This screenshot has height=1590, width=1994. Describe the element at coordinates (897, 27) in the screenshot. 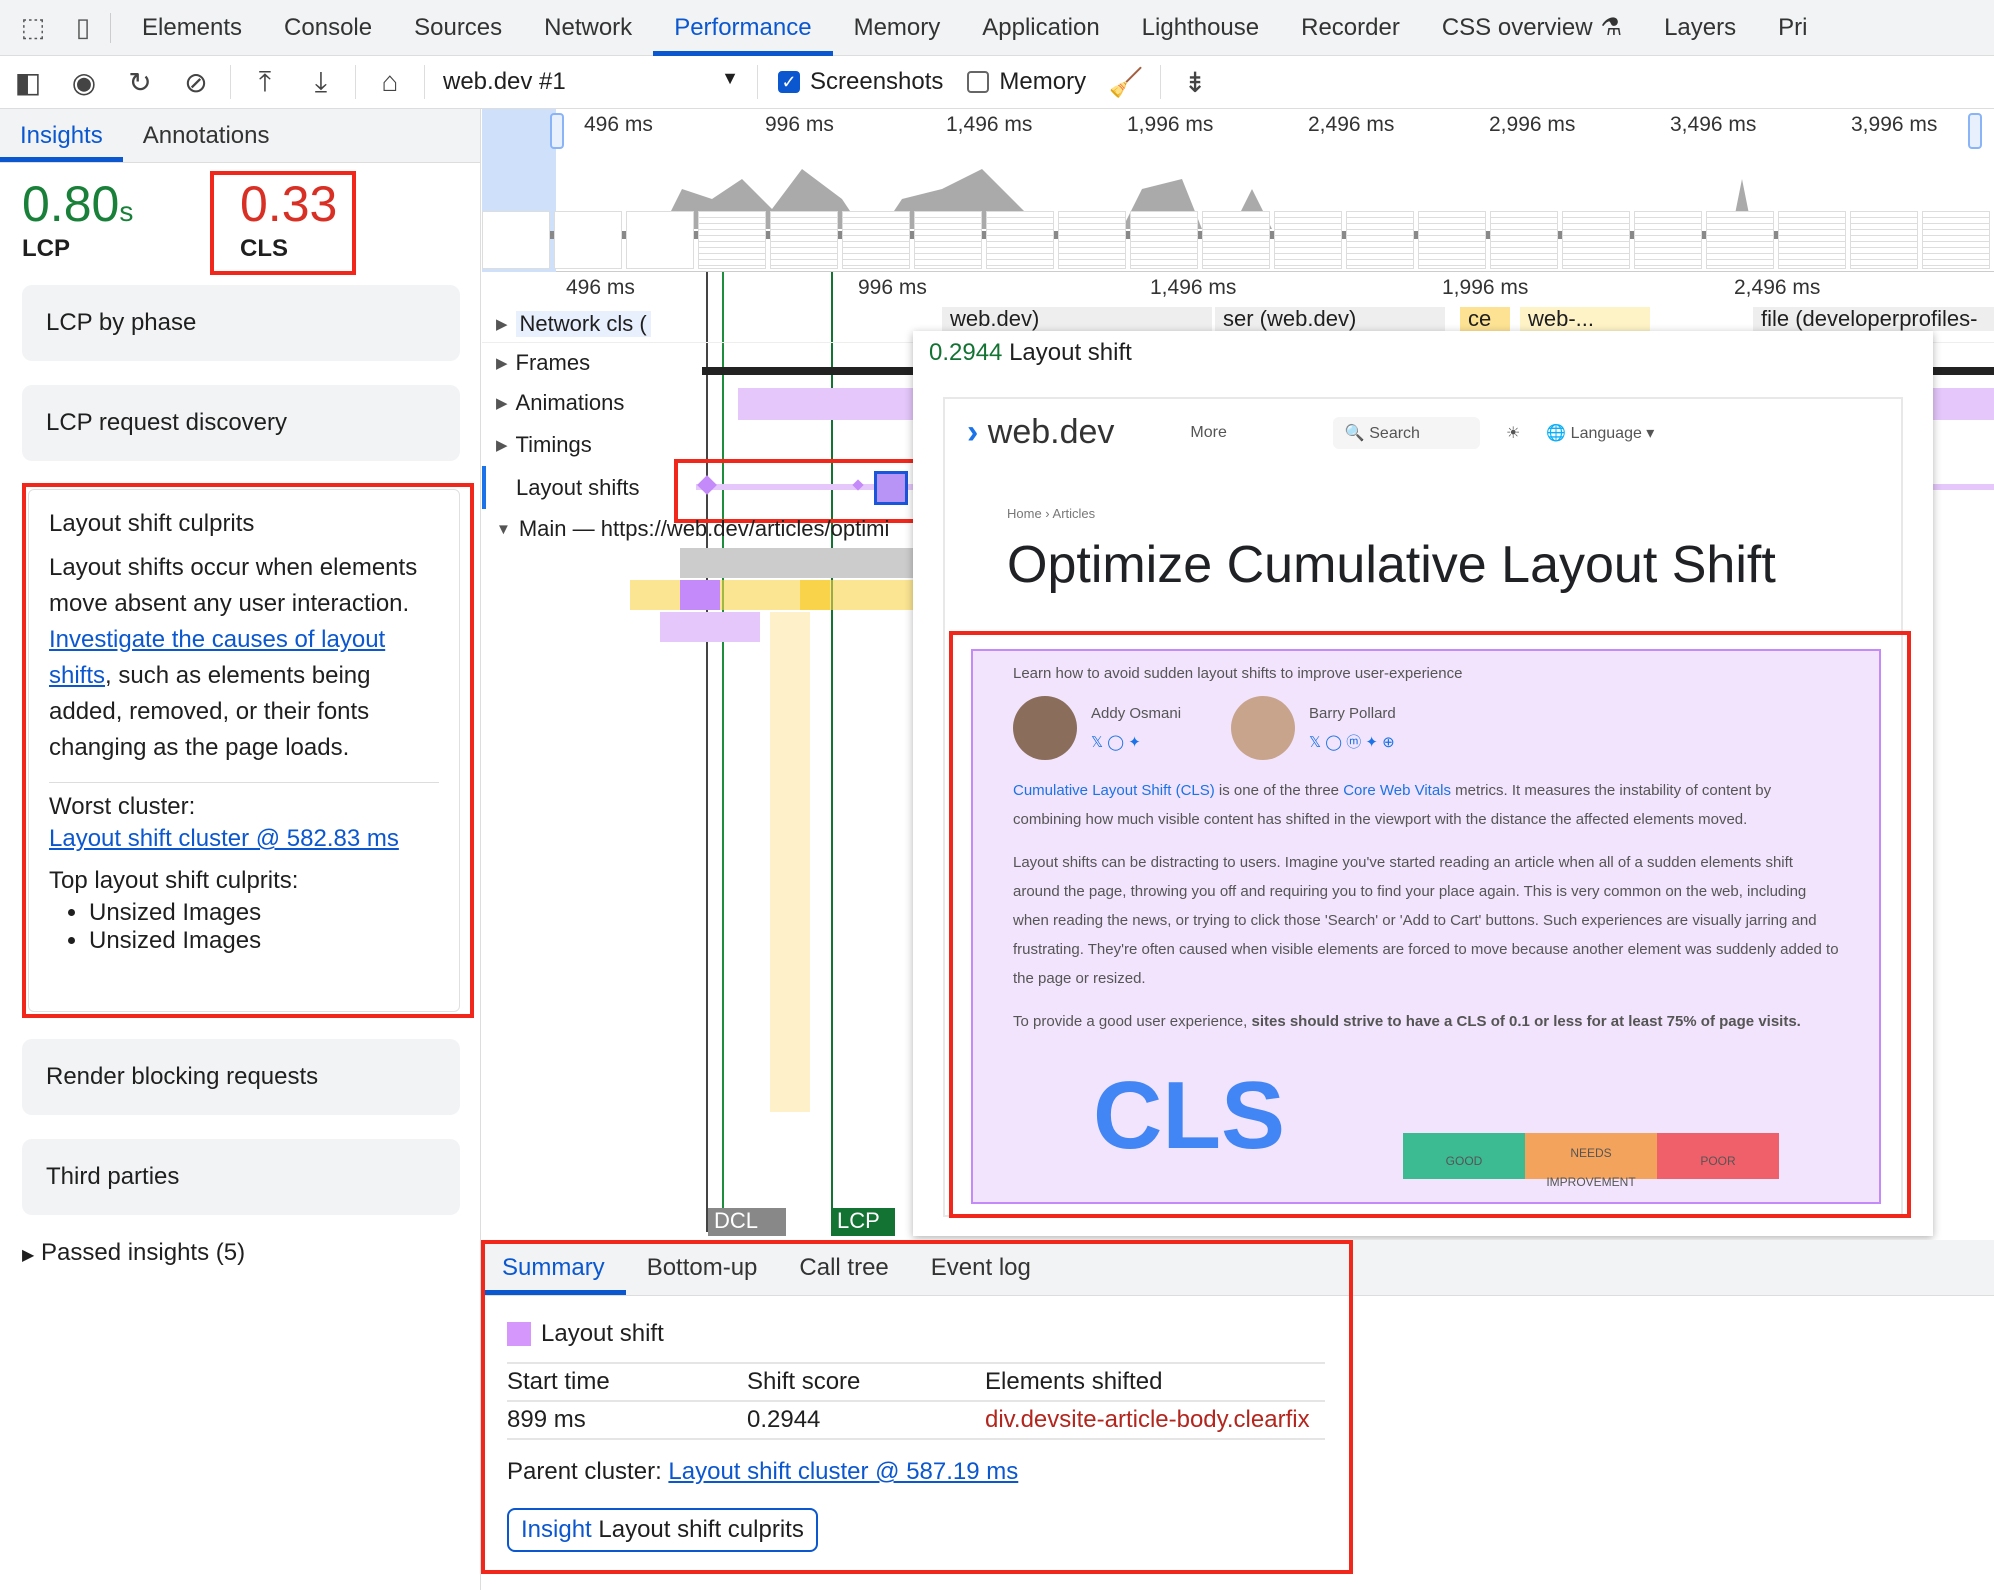

I see `tab-memory: Memory` at that location.